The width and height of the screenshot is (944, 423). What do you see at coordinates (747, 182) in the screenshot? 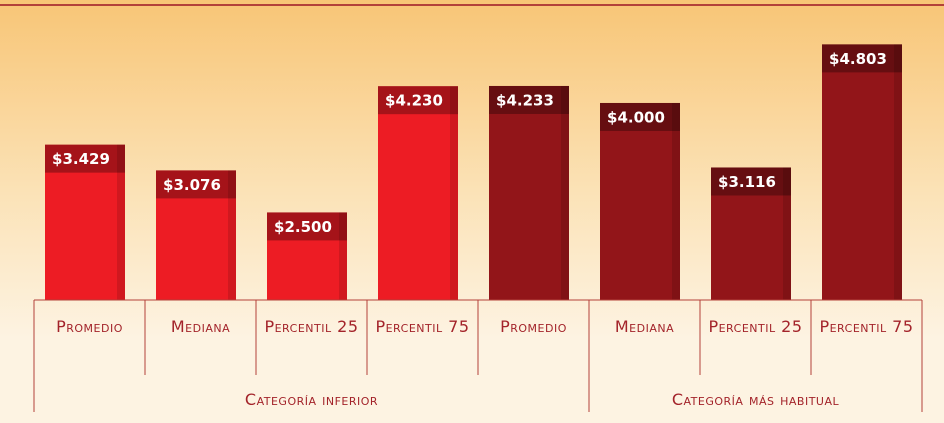
I see `value-label: $3.116` at bounding box center [747, 182].